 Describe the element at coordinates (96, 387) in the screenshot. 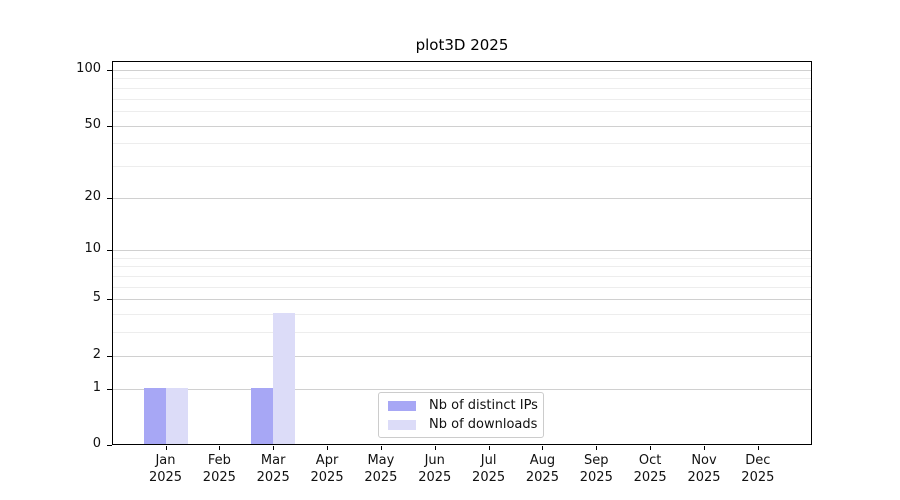

I see `y-tick-label: 1` at that location.